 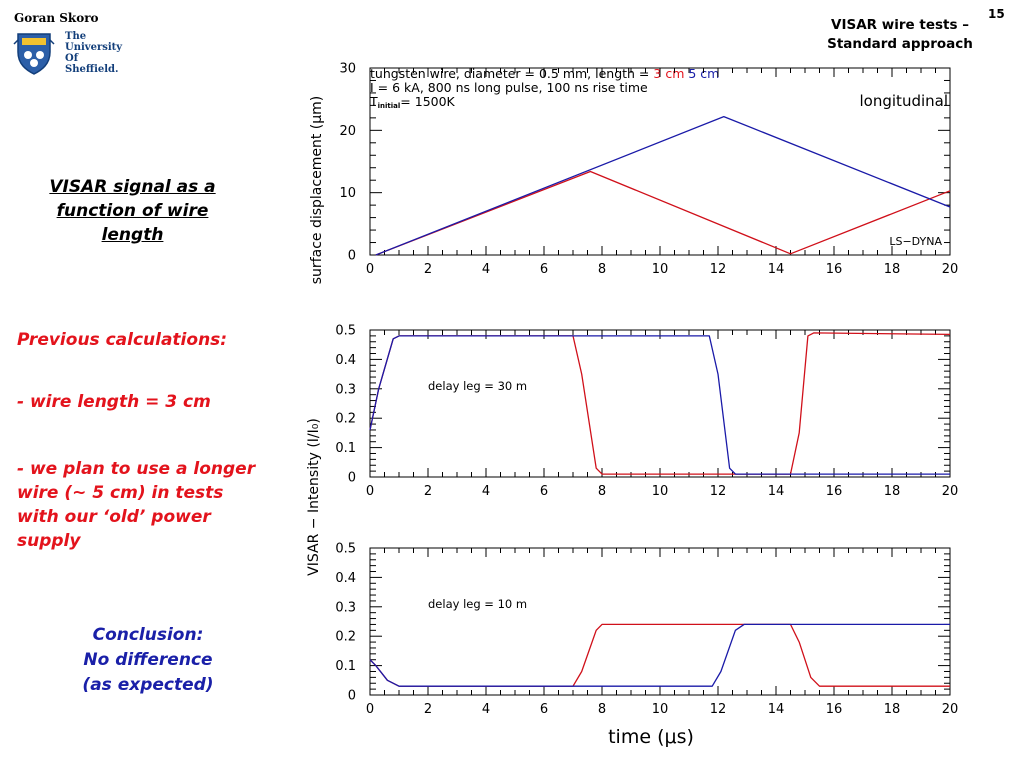 What do you see at coordinates (317, 190) in the screenshot?
I see `chart1-ylabel: surface displacement (μm)` at bounding box center [317, 190].